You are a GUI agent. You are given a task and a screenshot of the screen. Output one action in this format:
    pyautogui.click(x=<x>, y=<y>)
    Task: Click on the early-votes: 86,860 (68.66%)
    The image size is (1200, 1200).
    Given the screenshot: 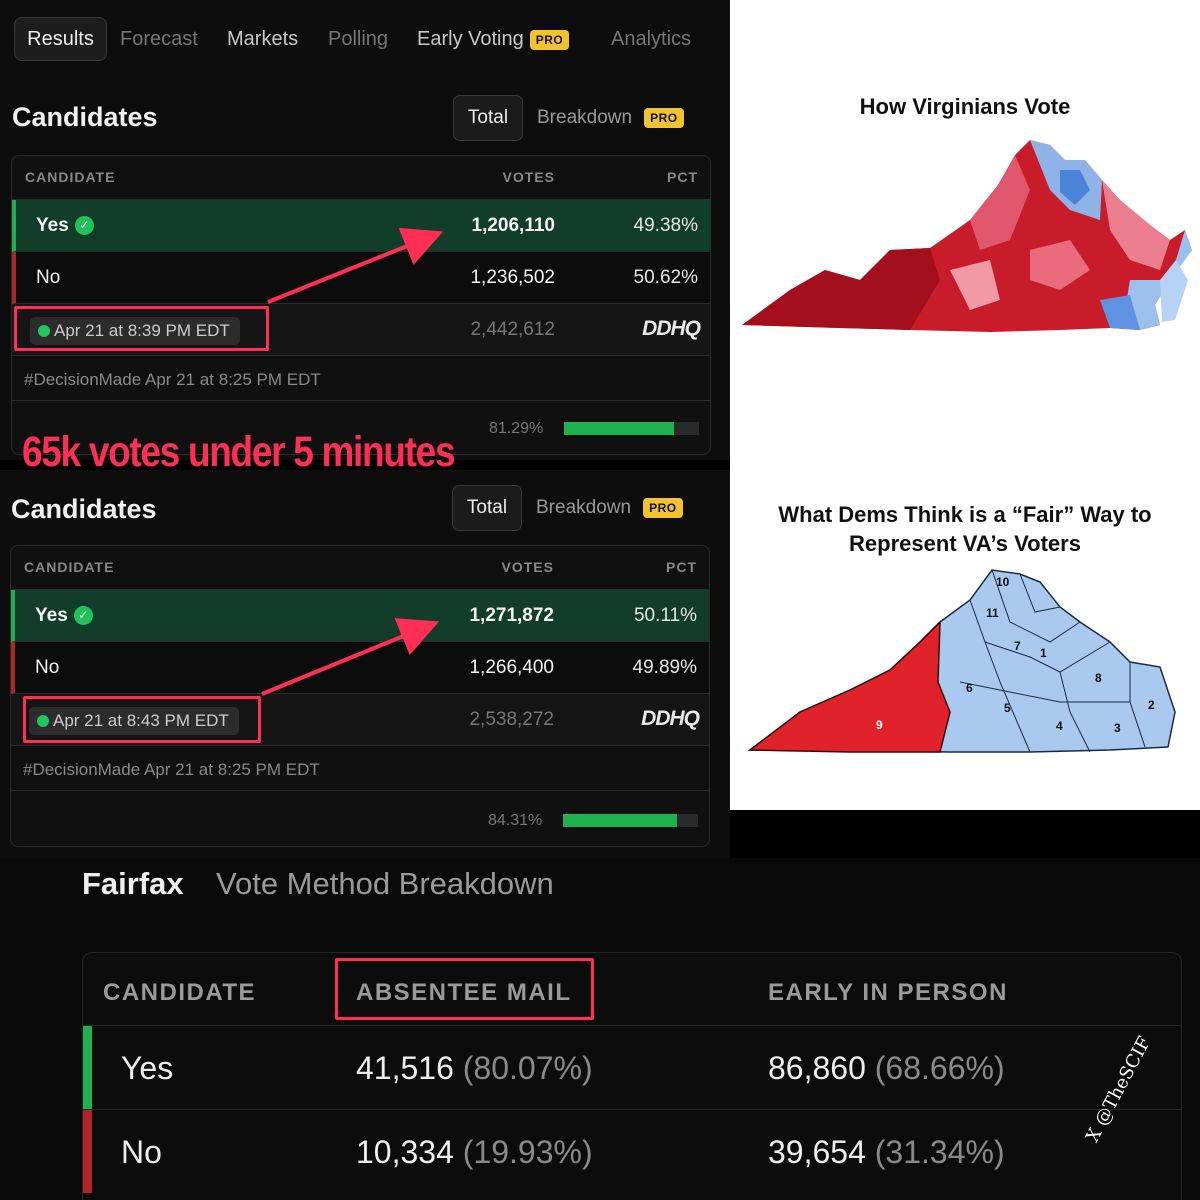 What is the action you would take?
    pyautogui.click(x=886, y=1068)
    